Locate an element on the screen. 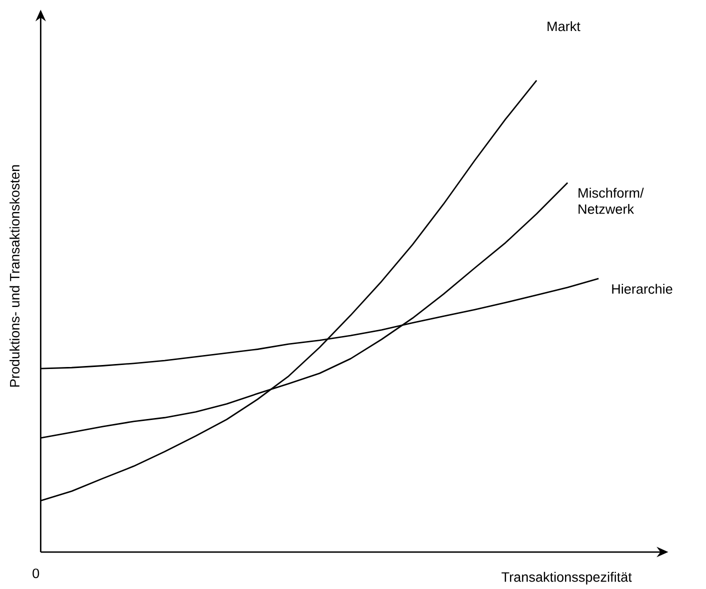 Image resolution: width=706 pixels, height=589 pixels. series-label: Hierarchie is located at coordinates (642, 289).